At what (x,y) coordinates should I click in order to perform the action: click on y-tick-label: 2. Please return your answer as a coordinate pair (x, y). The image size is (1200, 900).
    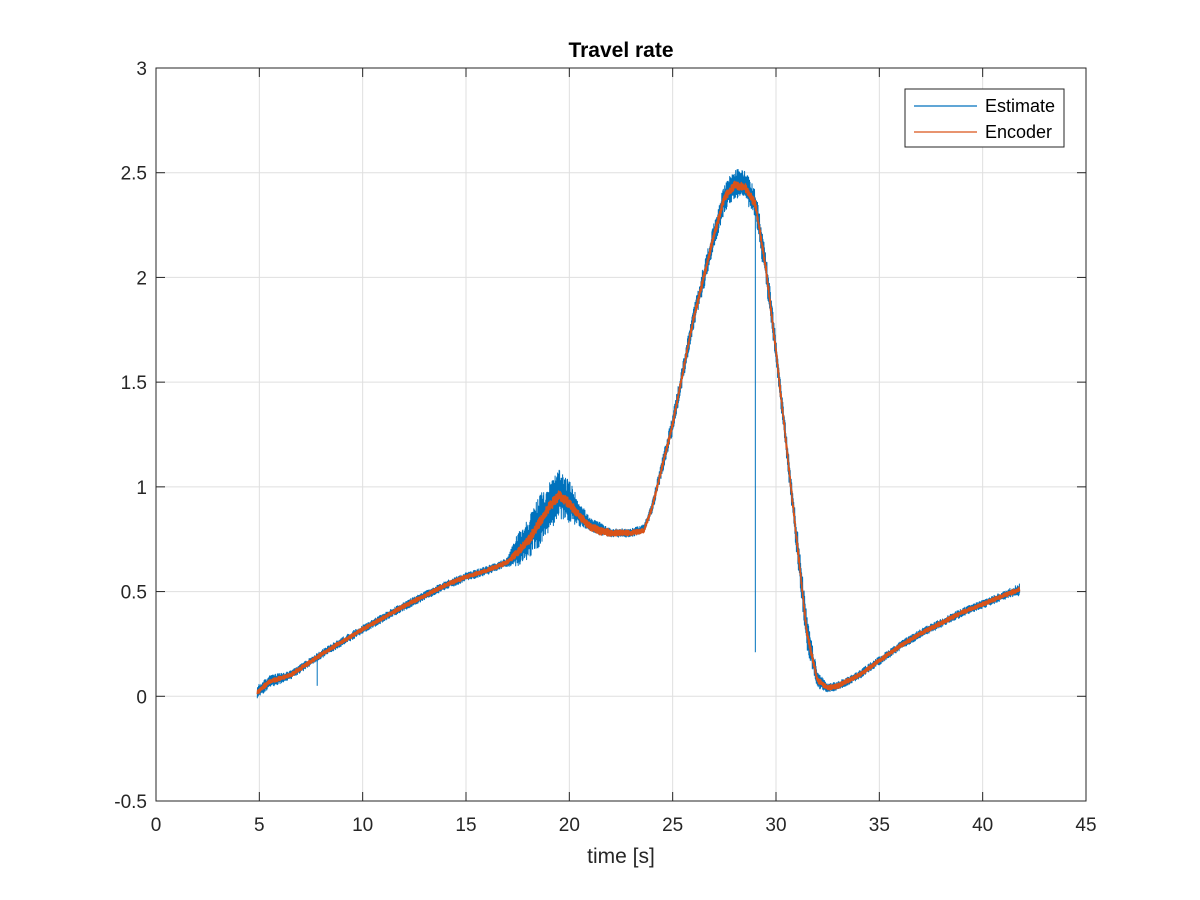
    Looking at the image, I should click on (141, 278).